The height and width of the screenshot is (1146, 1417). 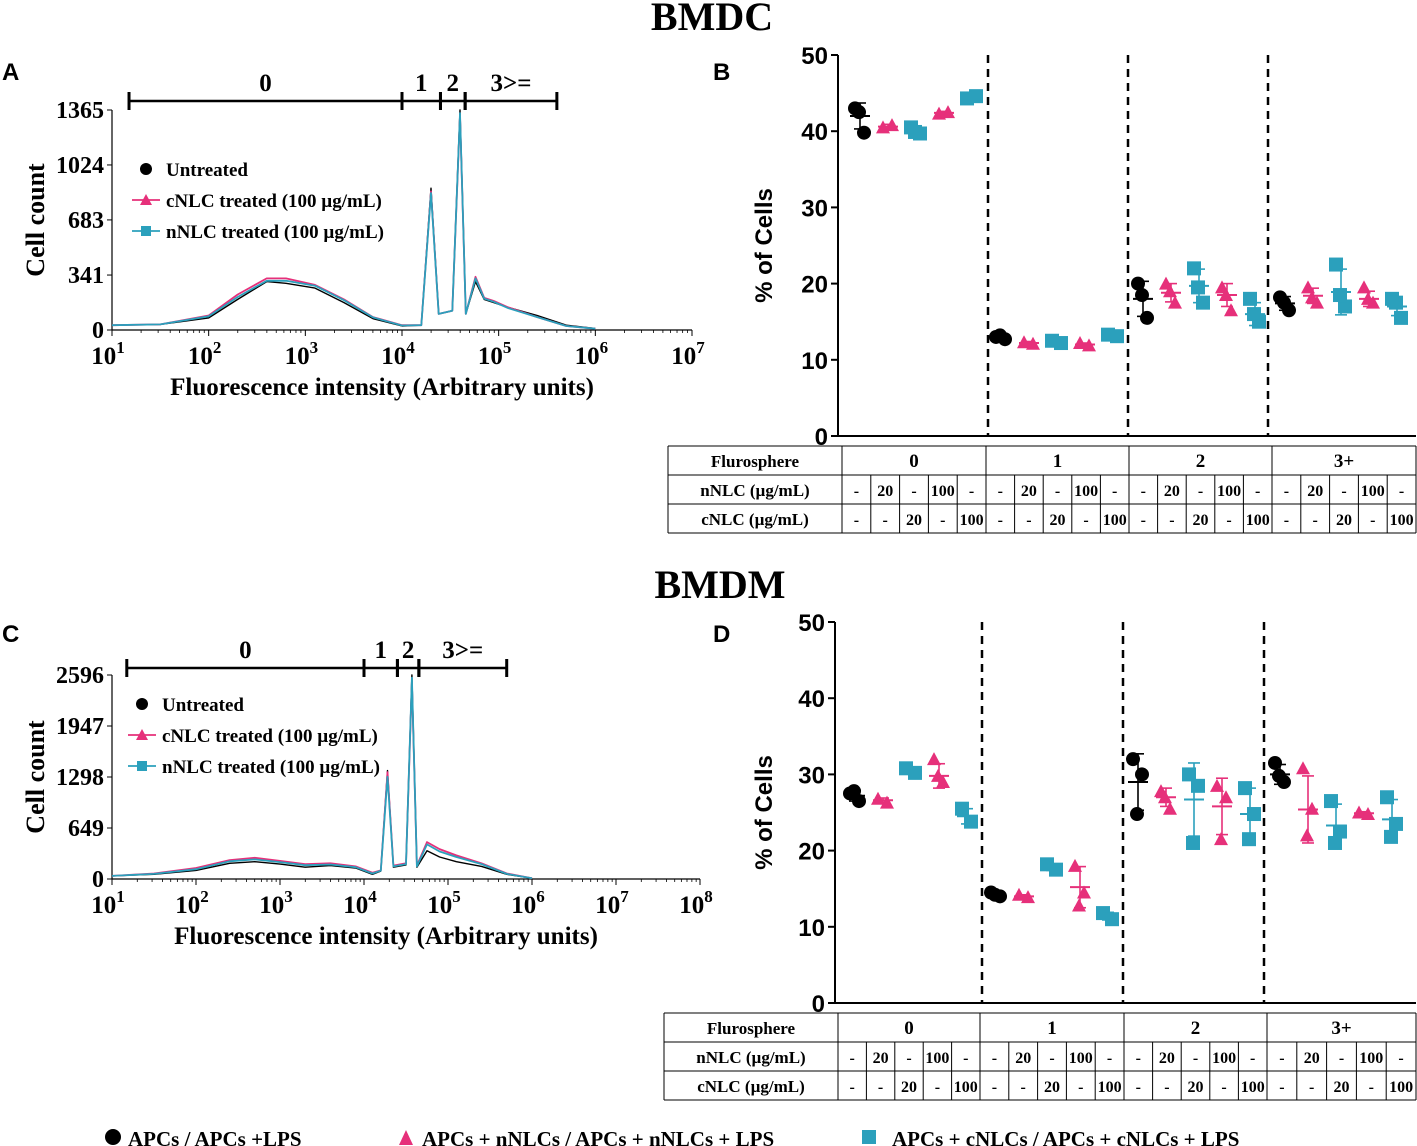 I want to click on y-tick-label: 30, so click(x=811, y=775).